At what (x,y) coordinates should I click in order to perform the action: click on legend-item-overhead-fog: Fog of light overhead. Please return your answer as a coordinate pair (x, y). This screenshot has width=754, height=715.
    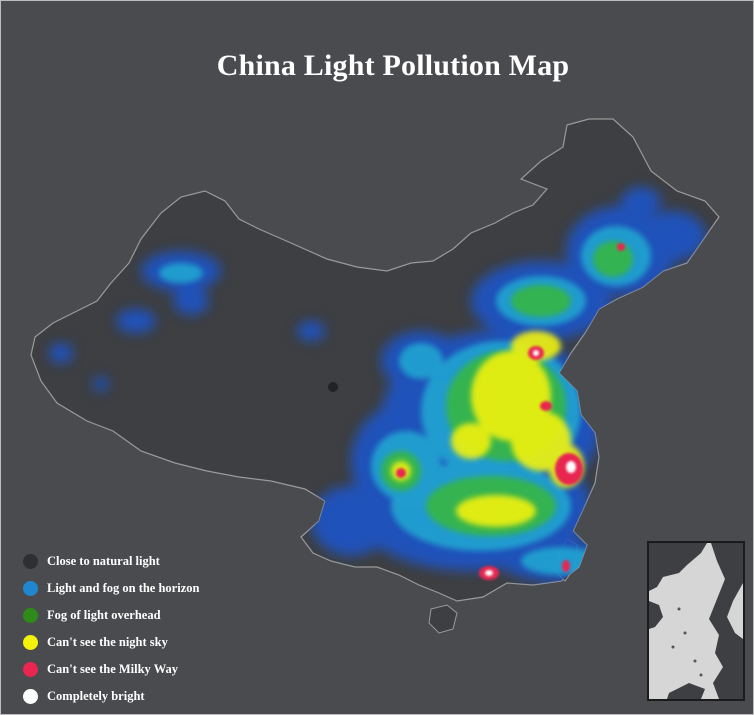
    Looking at the image, I should click on (92, 615).